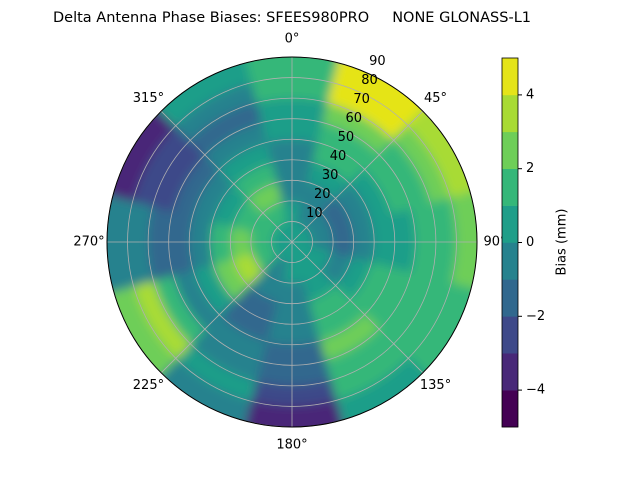  I want to click on angular-tick-label: 135°, so click(435, 385).